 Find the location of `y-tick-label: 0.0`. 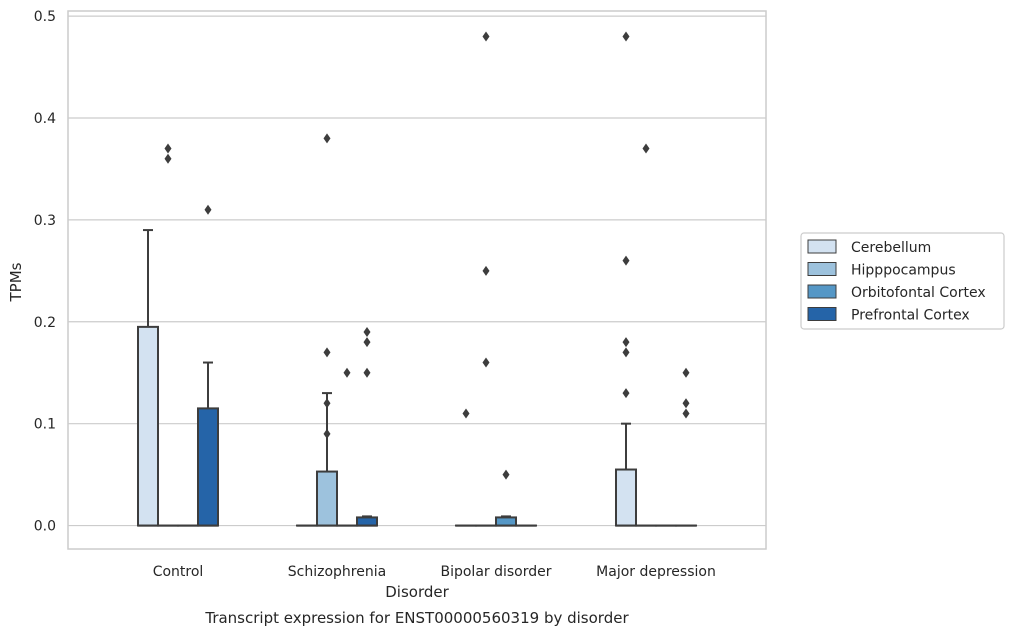

y-tick-label: 0.0 is located at coordinates (45, 527).